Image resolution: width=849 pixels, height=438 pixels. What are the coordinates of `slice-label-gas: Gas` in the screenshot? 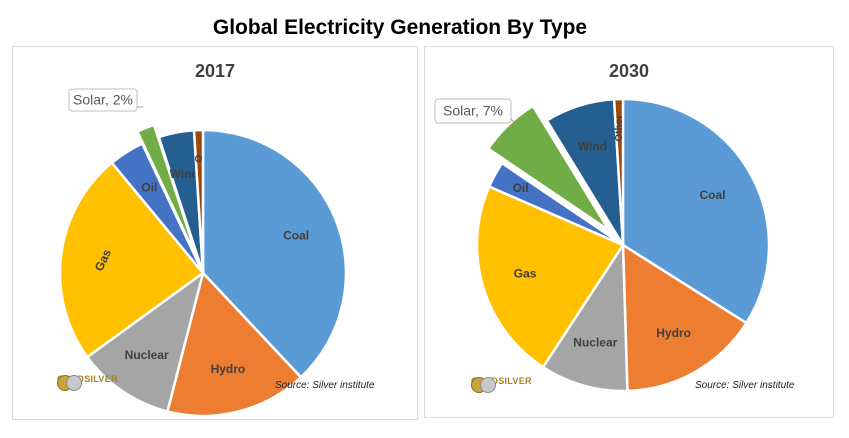 It's located at (525, 273).